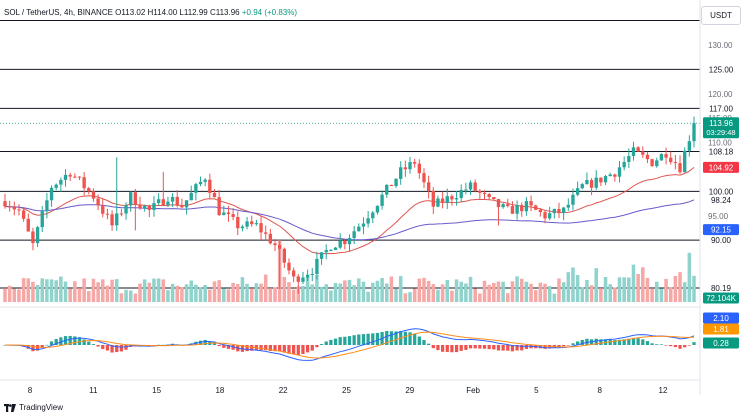 The width and height of the screenshot is (750, 418). What do you see at coordinates (156, 390) in the screenshot?
I see `x-axis-tick-label: 15` at bounding box center [156, 390].